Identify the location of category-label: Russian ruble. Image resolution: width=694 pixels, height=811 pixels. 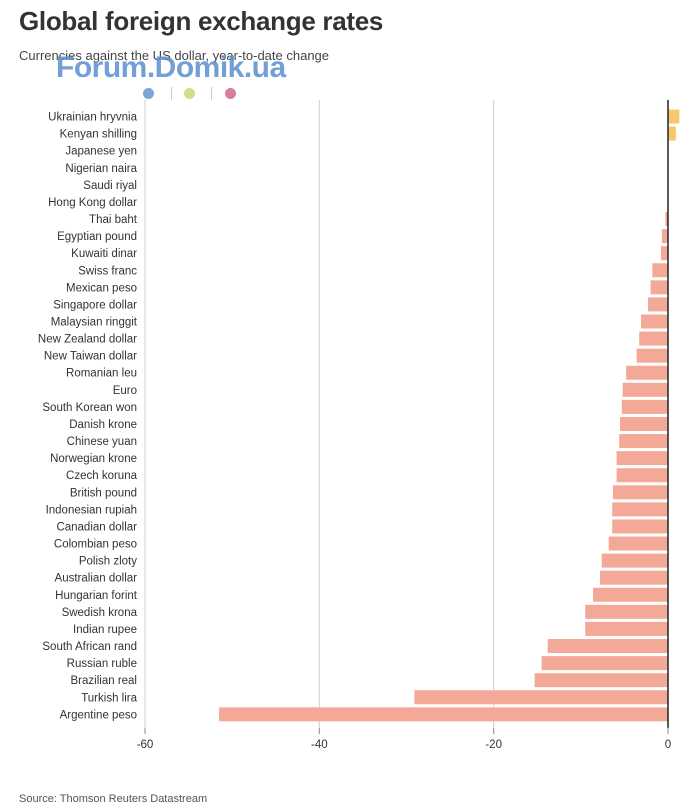
(102, 664).